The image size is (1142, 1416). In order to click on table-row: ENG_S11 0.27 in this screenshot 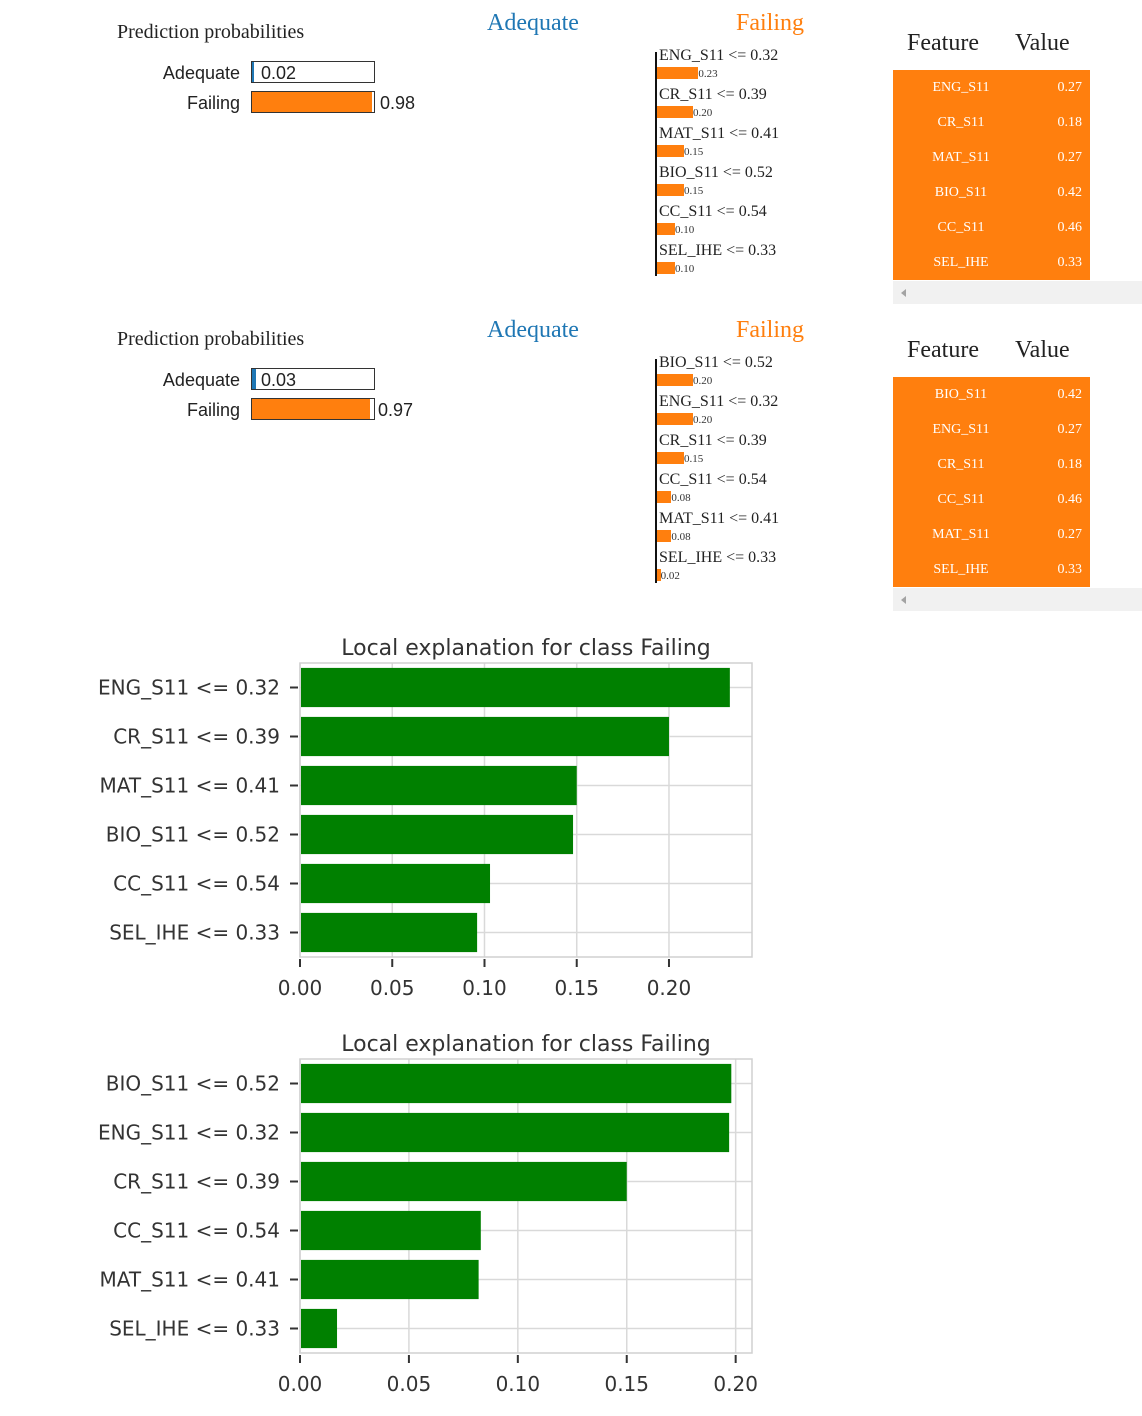, I will do `click(991, 429)`.